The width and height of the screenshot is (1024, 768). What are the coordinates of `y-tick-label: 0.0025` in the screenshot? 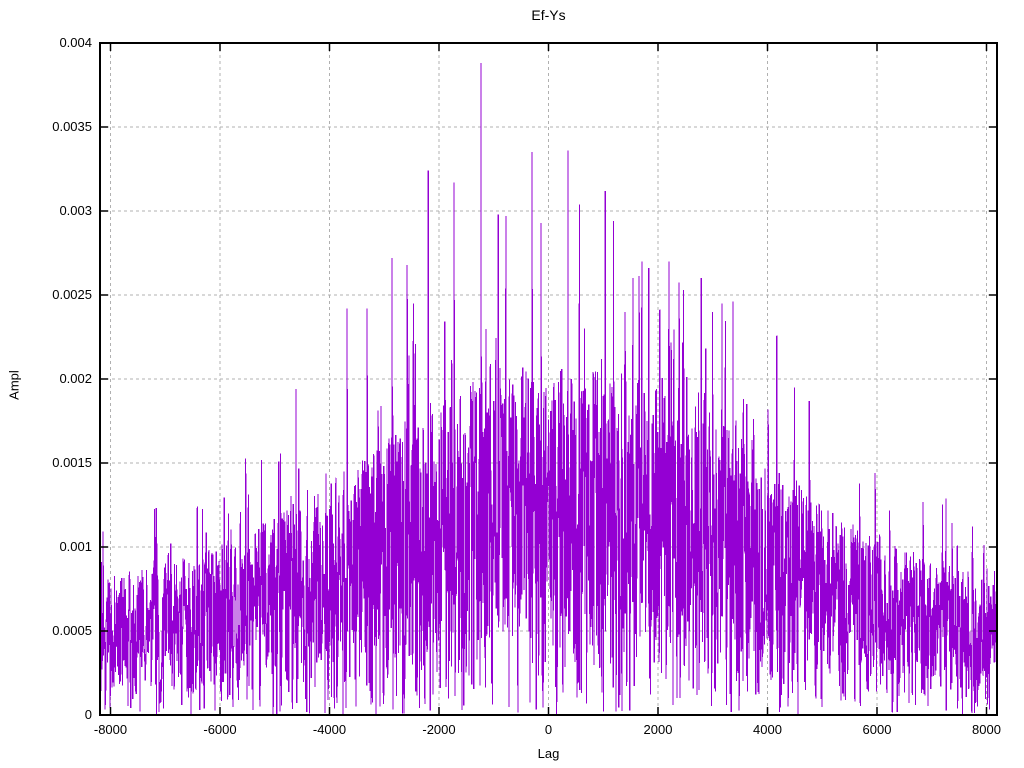 It's located at (72, 294).